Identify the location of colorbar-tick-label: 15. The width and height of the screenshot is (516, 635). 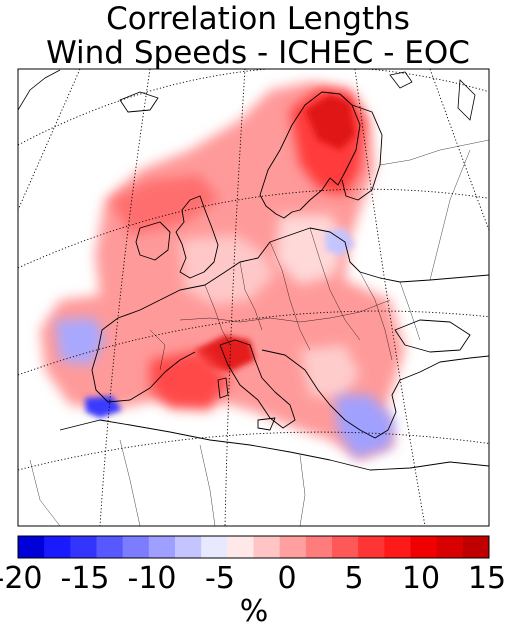
(487, 578).